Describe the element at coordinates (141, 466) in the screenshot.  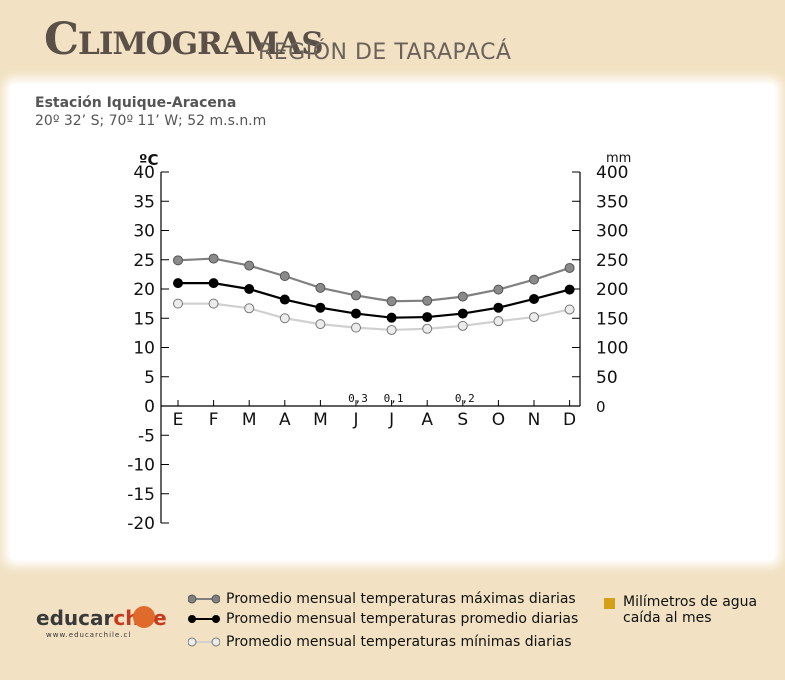
I see `y-left-tick-label: -10` at that location.